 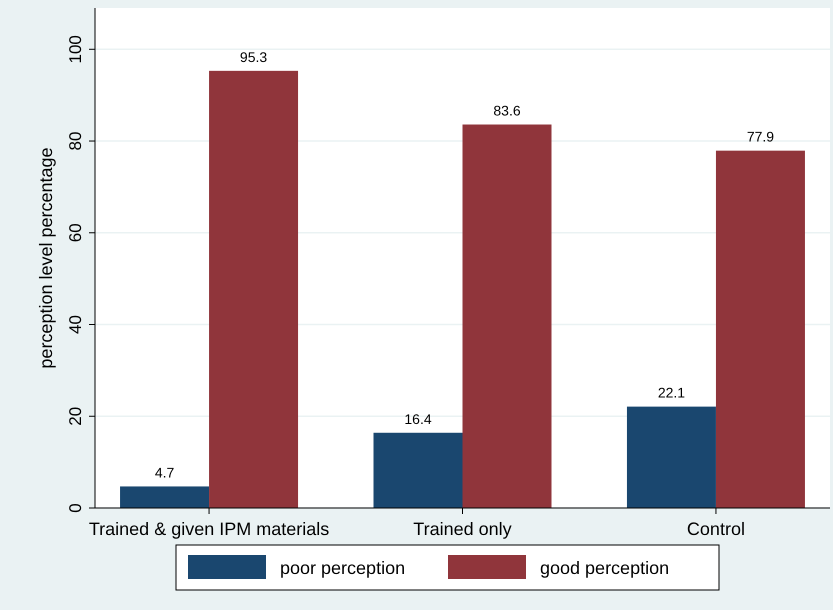 What do you see at coordinates (254, 56) in the screenshot?
I see `data-label: 95.3` at bounding box center [254, 56].